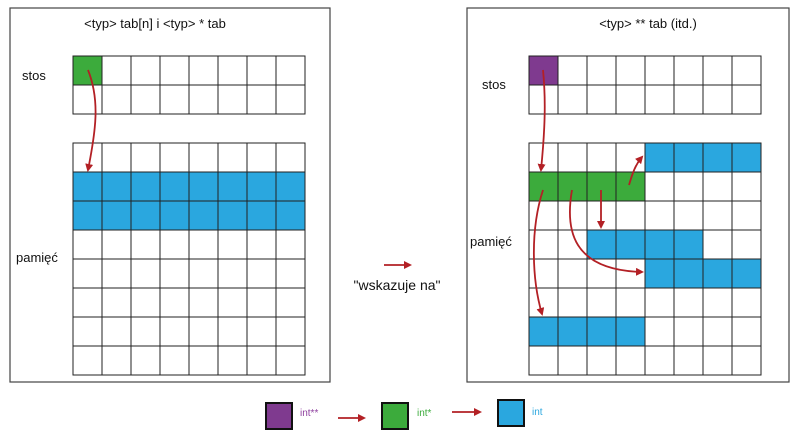 This screenshot has height=440, width=805. Describe the element at coordinates (397, 285) in the screenshot. I see `arrow-caption: "wskazuje na"` at that location.